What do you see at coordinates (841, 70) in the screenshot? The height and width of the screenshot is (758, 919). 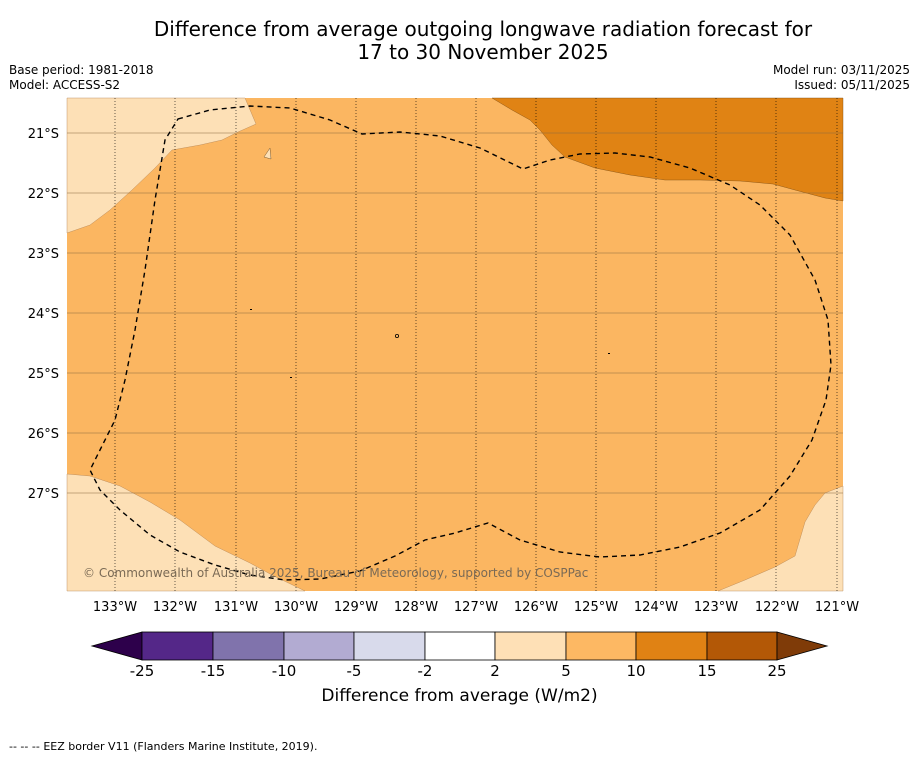 I see `model-run: Model run: 03/11/2025` at bounding box center [841, 70].